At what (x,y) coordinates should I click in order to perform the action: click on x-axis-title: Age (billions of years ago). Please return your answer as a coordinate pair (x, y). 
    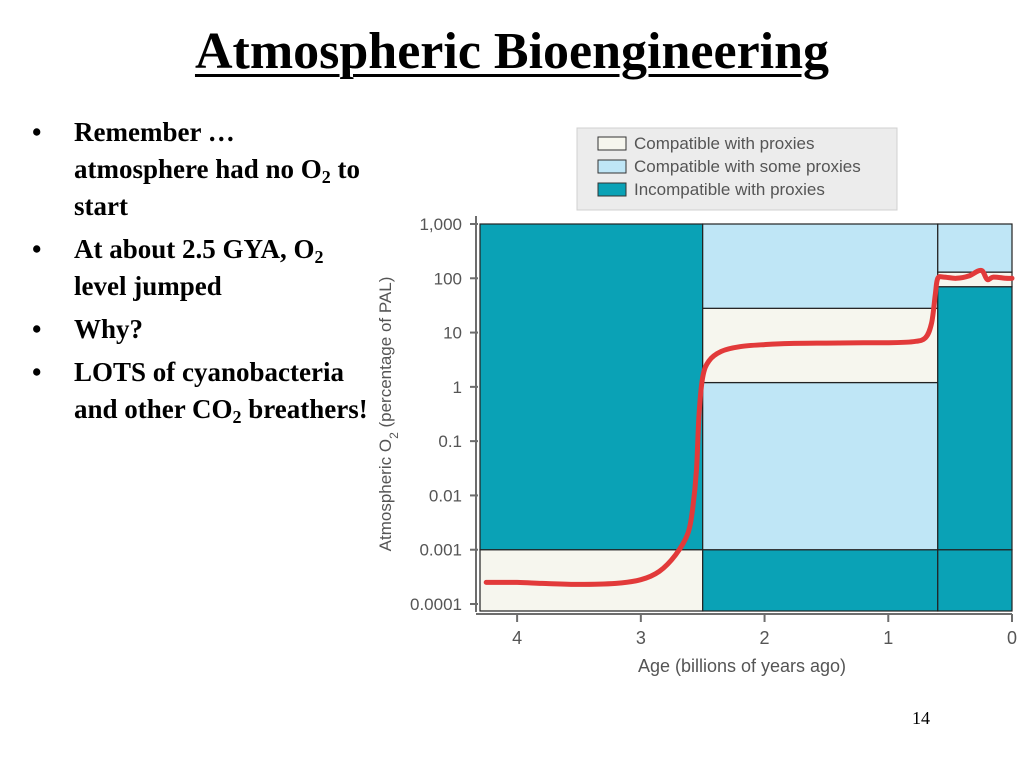
    Looking at the image, I should click on (742, 666).